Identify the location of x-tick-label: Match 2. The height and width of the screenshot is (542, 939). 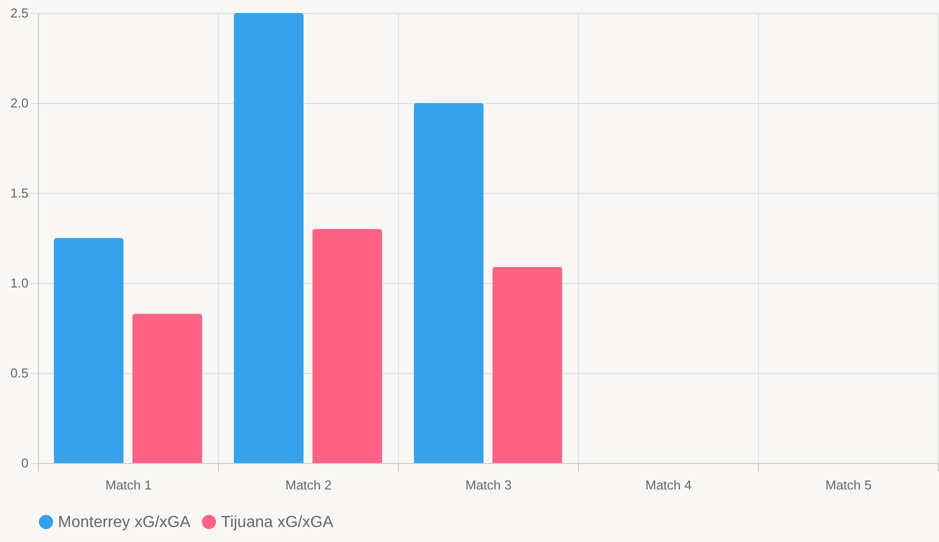
(308, 485).